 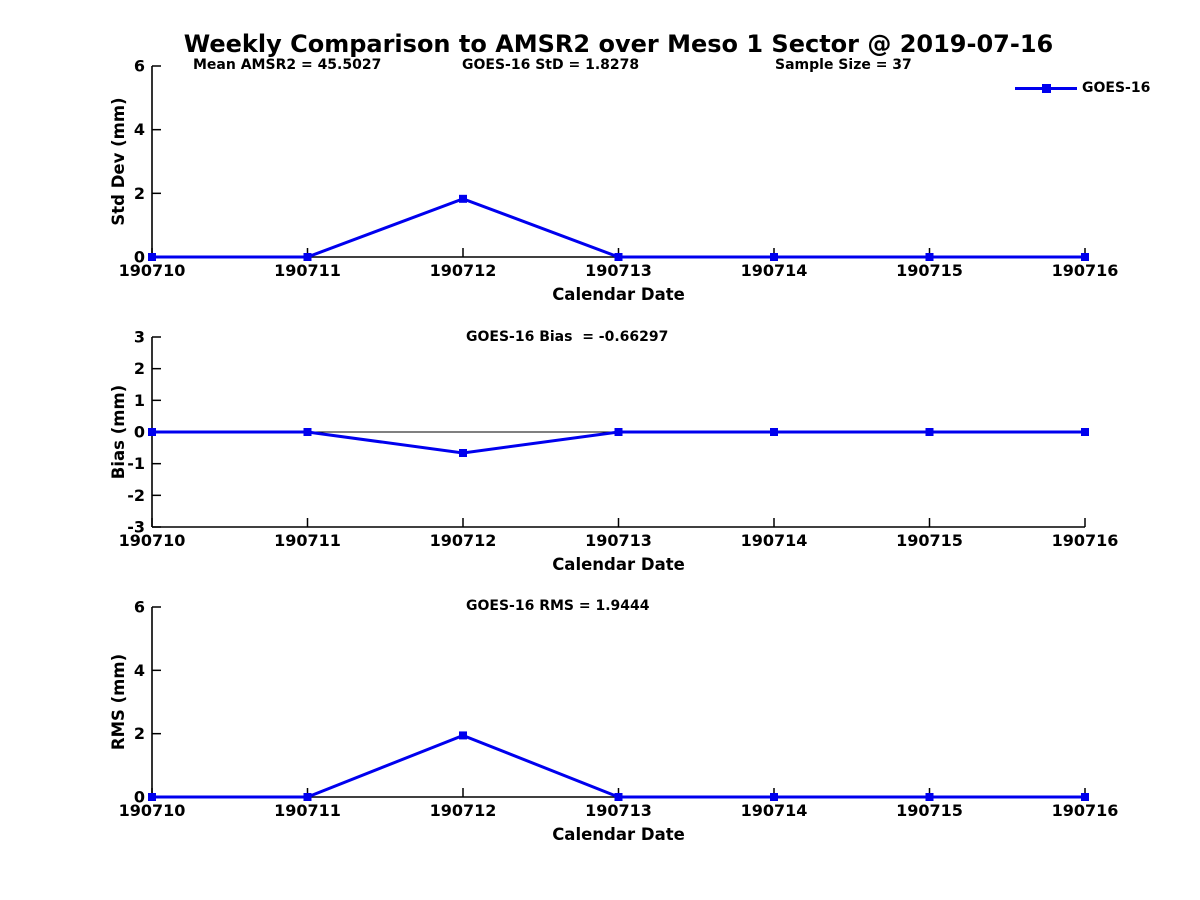 I want to click on rms-subplot-title: GOES-16 RMS = 1.9444, so click(x=558, y=606).